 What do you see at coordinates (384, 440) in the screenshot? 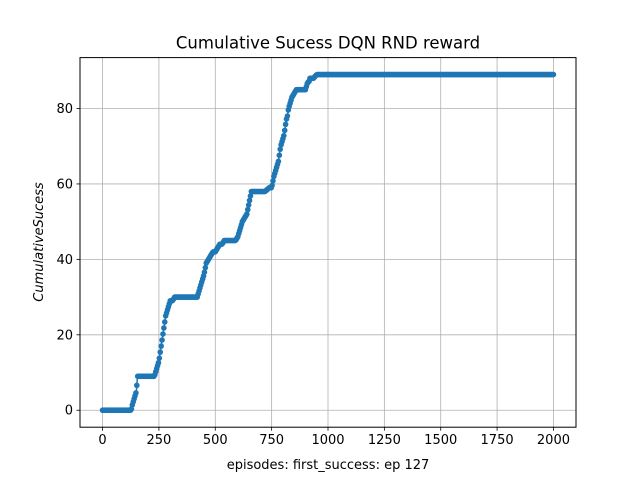
I see `x-tick-label: 1250` at bounding box center [384, 440].